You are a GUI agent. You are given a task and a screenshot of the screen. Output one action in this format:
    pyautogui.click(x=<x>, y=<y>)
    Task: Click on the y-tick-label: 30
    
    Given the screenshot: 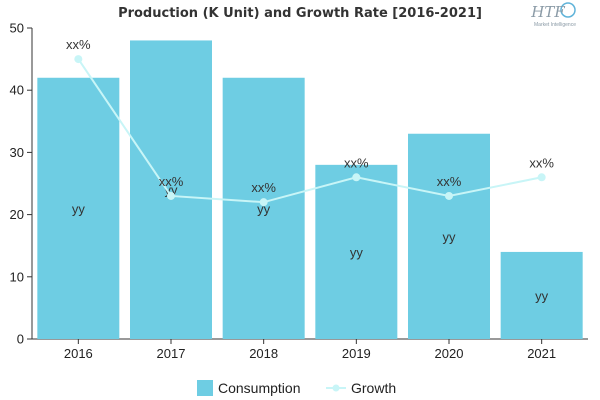 What is the action you would take?
    pyautogui.click(x=17, y=152)
    